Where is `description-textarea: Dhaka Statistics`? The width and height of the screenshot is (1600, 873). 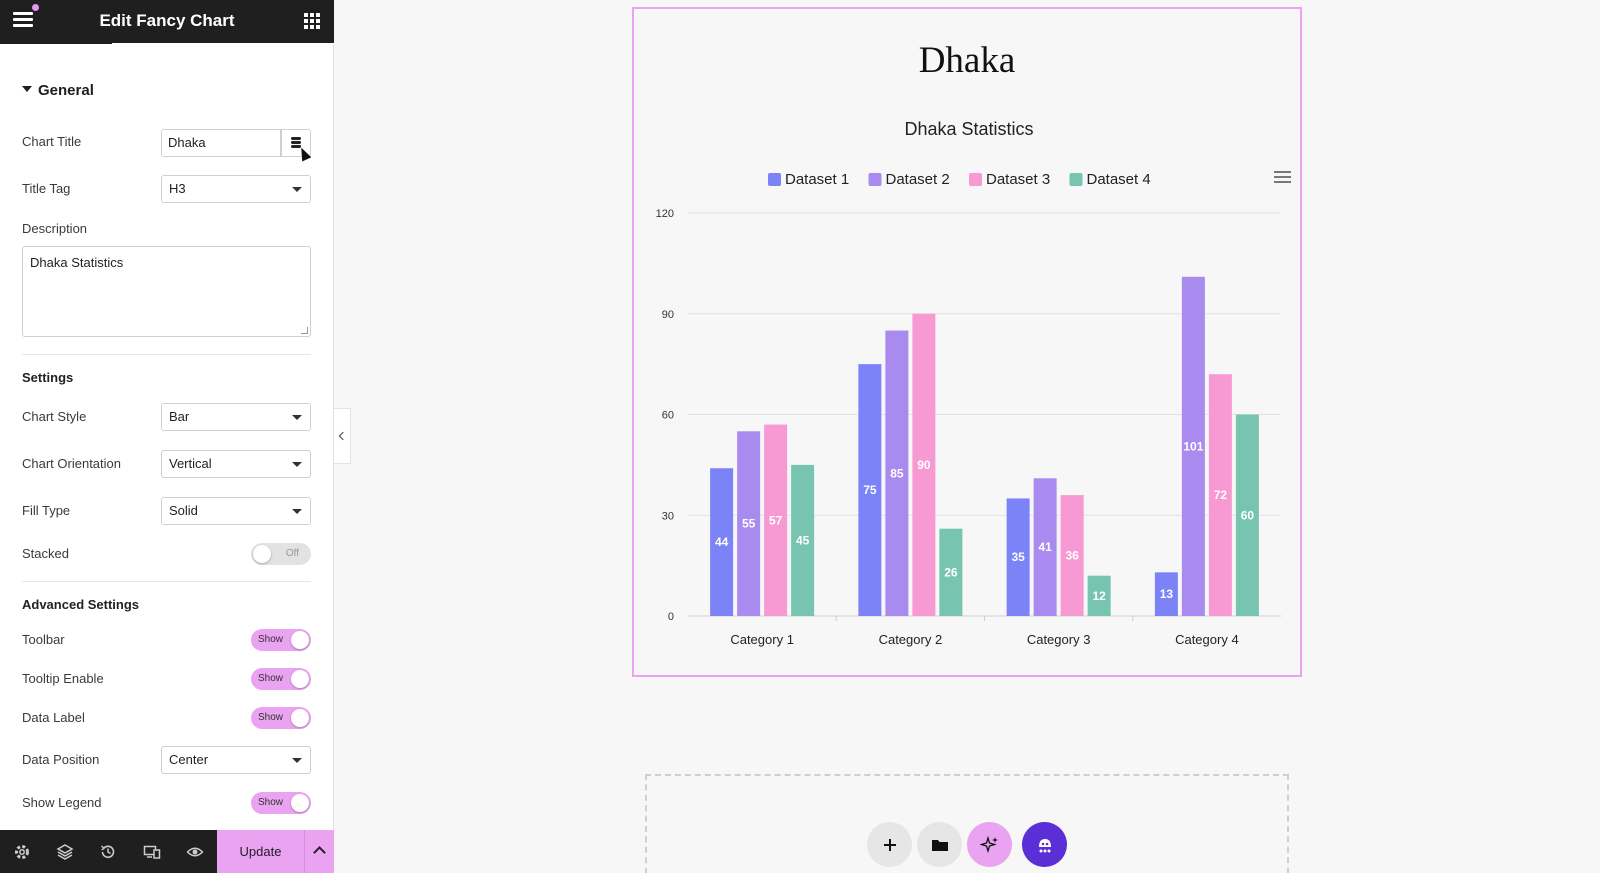 description-textarea: Dhaka Statistics is located at coordinates (166, 291).